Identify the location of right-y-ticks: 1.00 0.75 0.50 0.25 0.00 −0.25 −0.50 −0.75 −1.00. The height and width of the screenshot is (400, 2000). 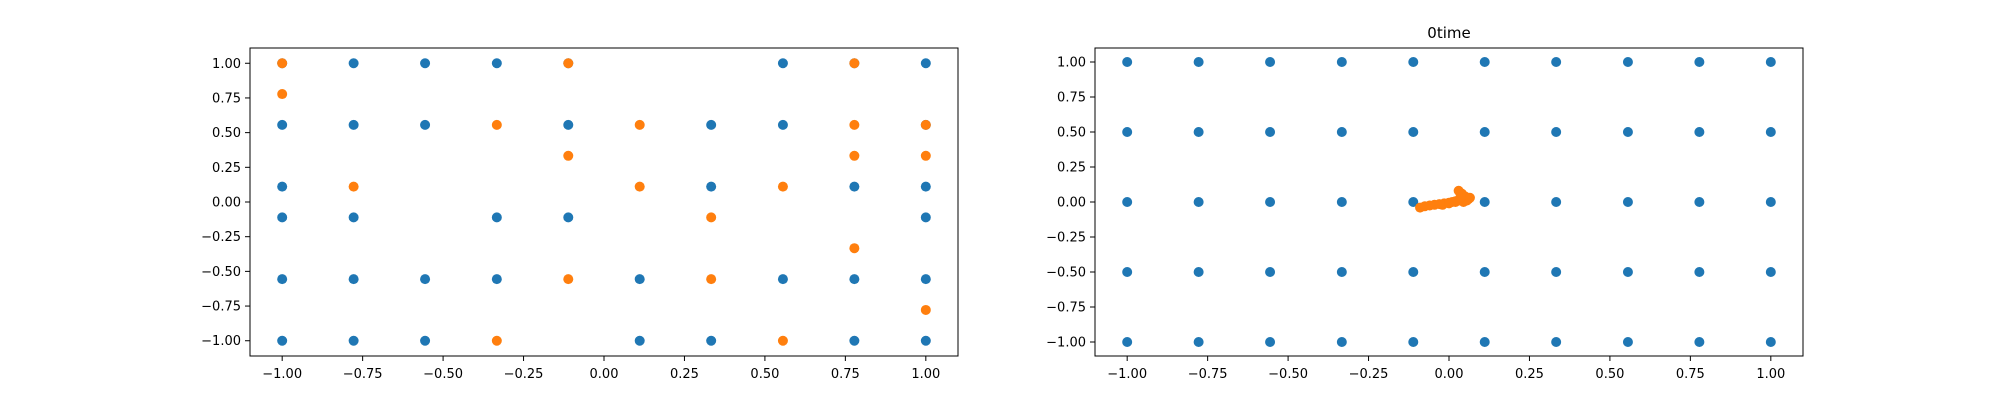
(1070, 203).